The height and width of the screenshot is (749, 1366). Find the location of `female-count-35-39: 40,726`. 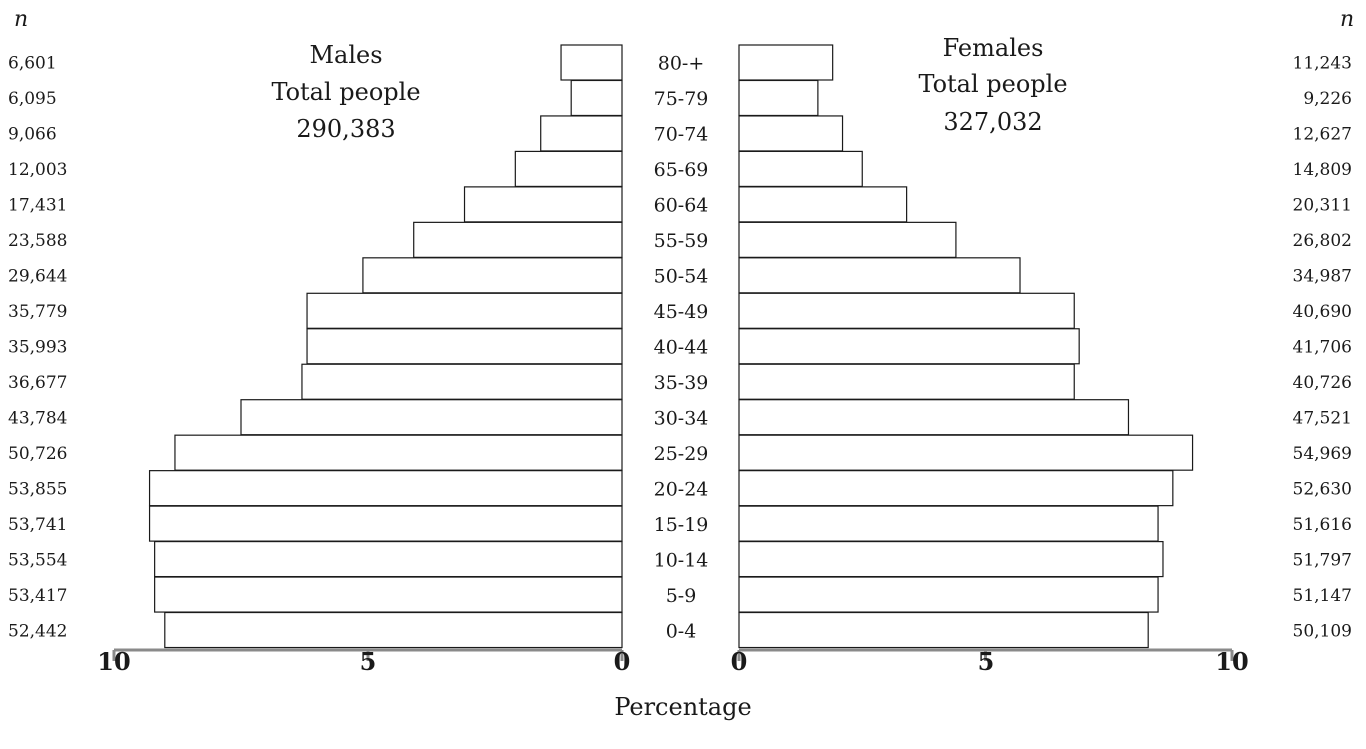

female-count-35-39: 40,726 is located at coordinates (1322, 383).